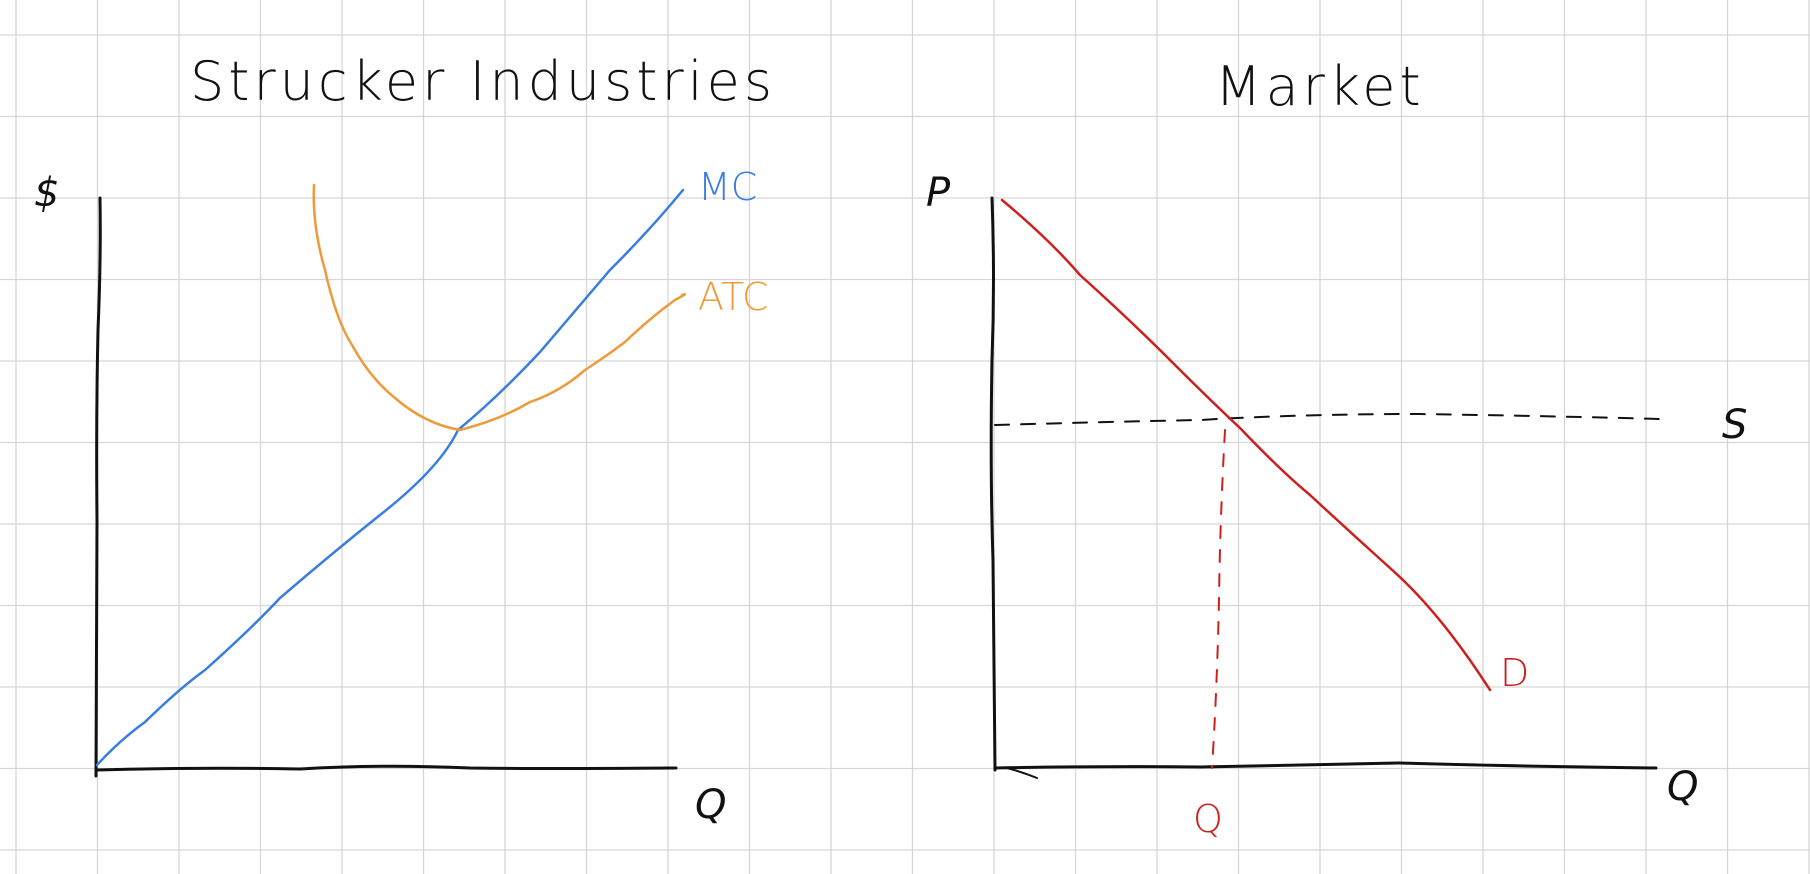 Image resolution: width=1810 pixels, height=874 pixels. I want to click on market-x-axis-label: Q, so click(1682, 787).